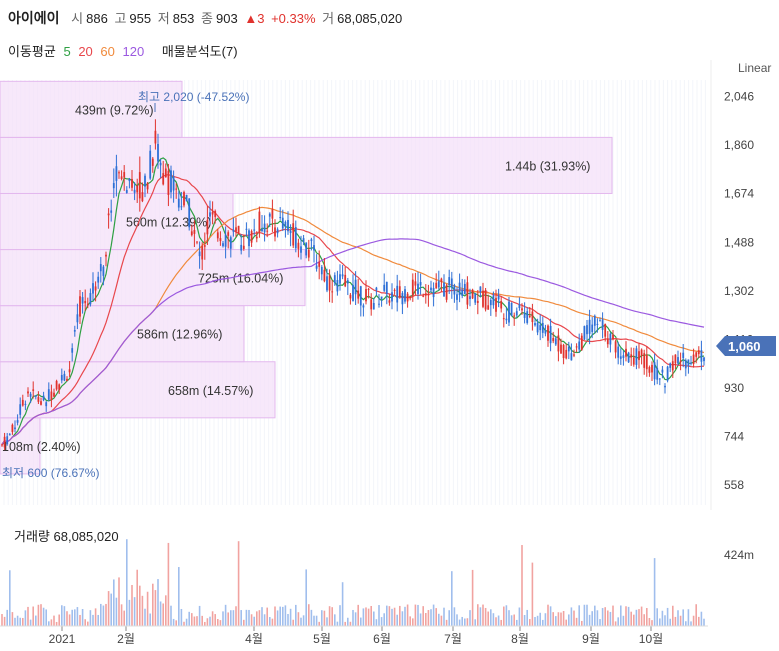 This screenshot has width=779, height=651. I want to click on scale-label: Linear, so click(754, 68).